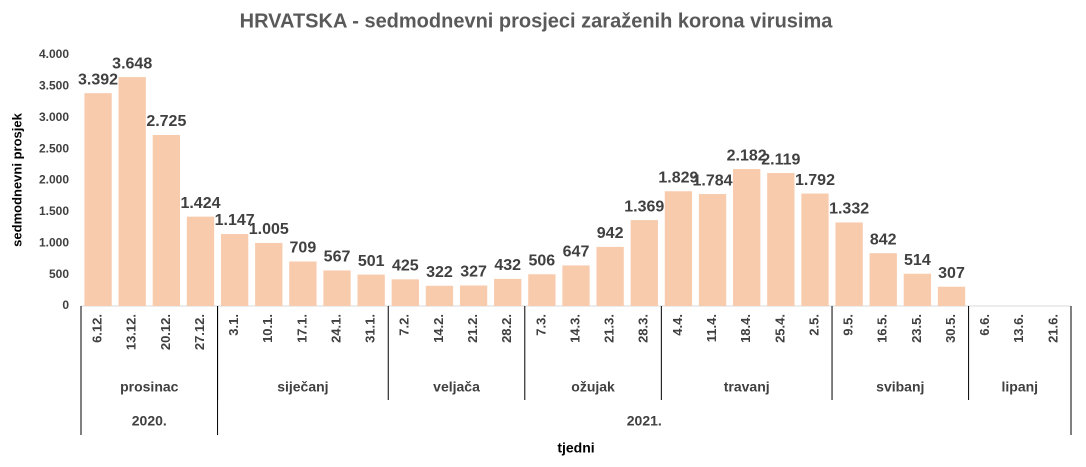 The width and height of the screenshot is (1086, 467). Describe the element at coordinates (199, 332) in the screenshot. I see `x-tick-label: 27.12.` at that location.